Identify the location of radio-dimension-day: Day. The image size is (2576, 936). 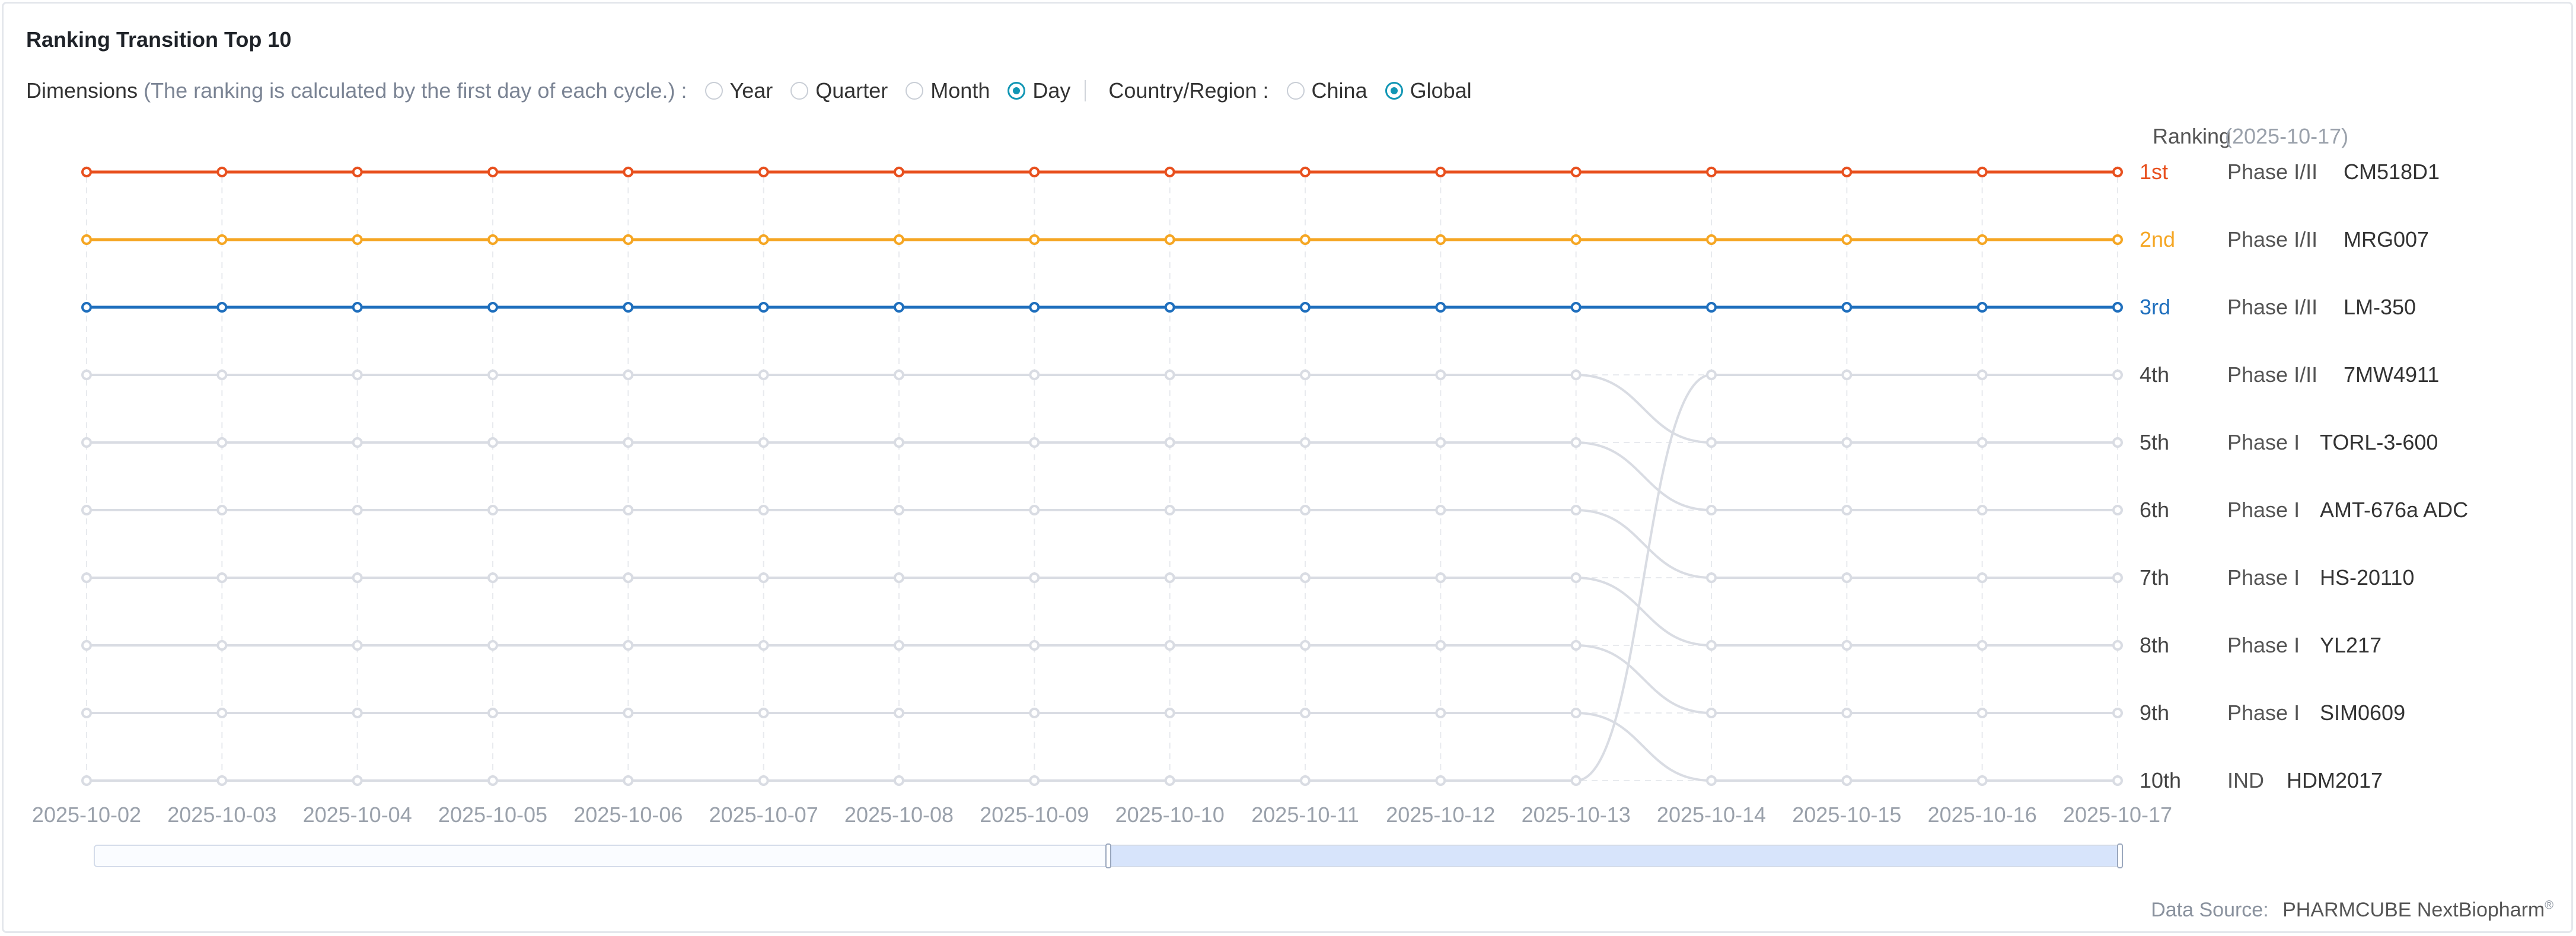
(1039, 90).